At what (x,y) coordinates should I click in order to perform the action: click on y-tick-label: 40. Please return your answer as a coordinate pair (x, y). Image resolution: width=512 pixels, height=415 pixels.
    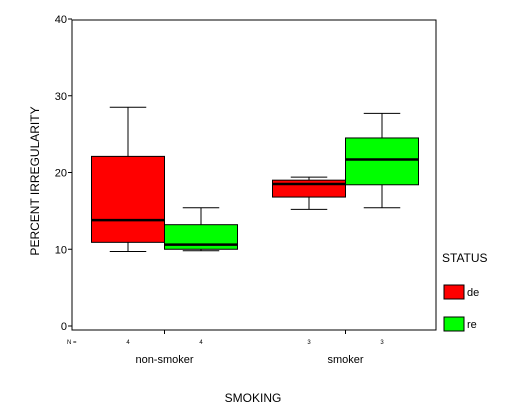
    Looking at the image, I should click on (61, 20).